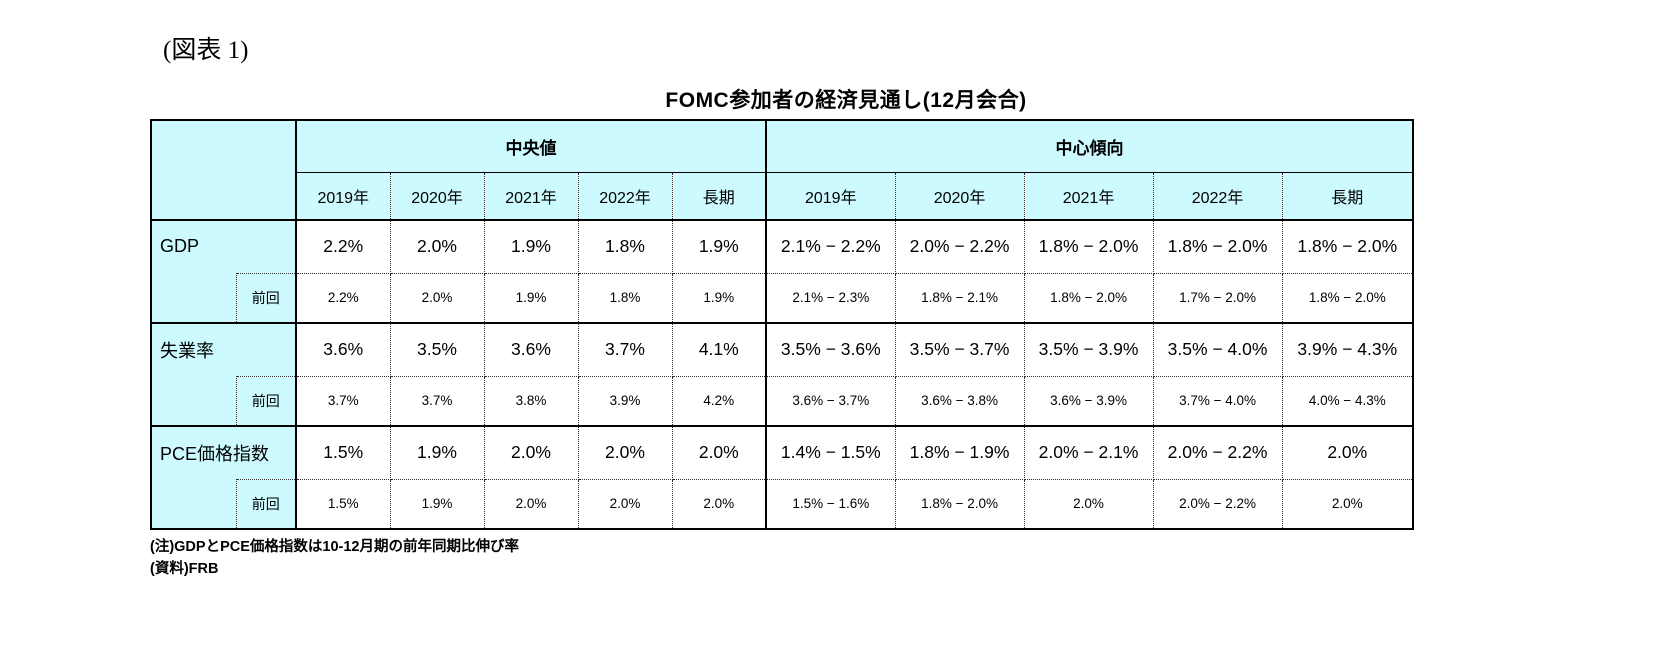  Describe the element at coordinates (830, 504) in the screenshot. I see `range-prev-value: 1.5% − 1.6%` at that location.